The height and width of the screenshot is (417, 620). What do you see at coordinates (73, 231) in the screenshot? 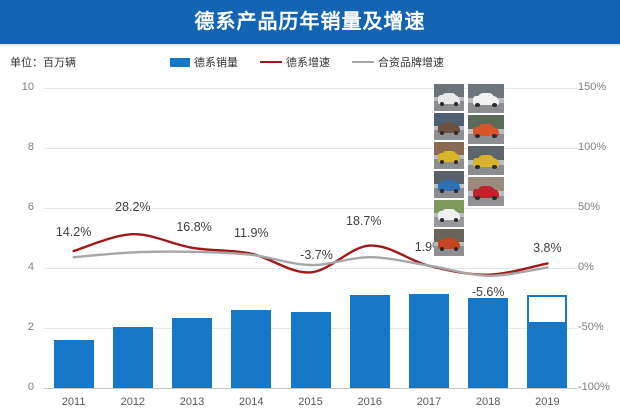
I see `data-label-2011: 14.2%` at bounding box center [73, 231].